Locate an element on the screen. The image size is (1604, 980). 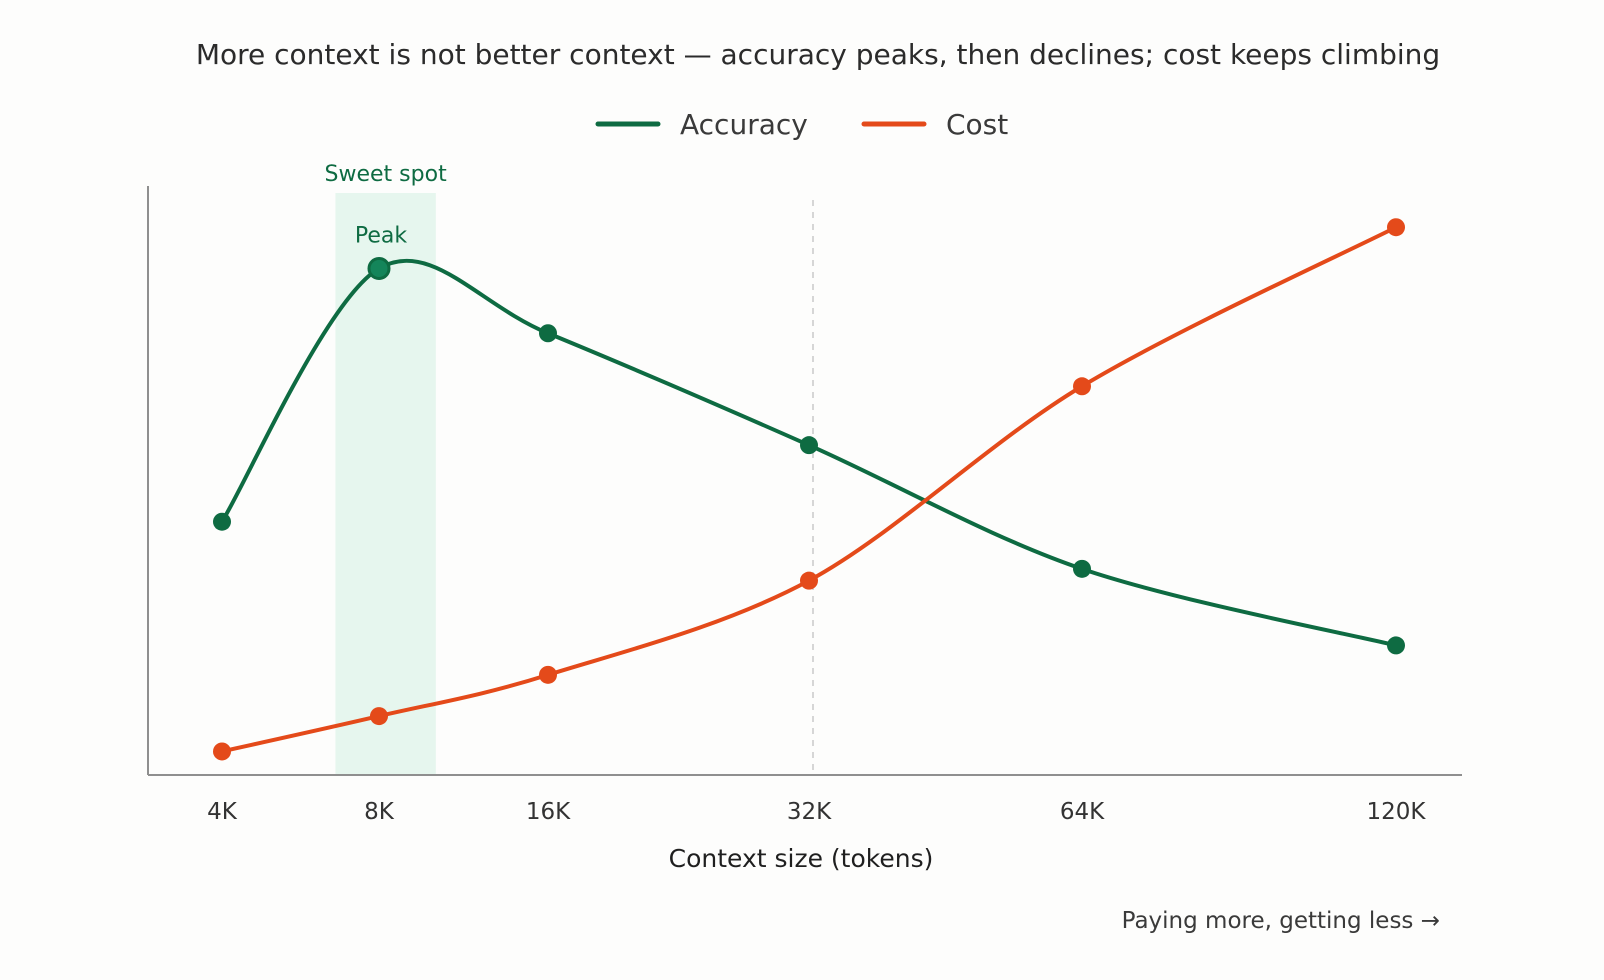
x-axis-ticks: 4K 8K 16K 32K 64K 120K is located at coordinates (816, 812).